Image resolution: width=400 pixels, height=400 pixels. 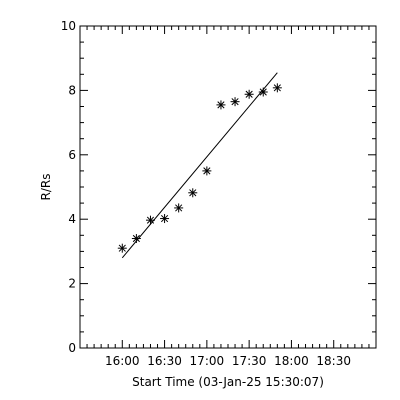 I want to click on y-tick-label: 6, so click(x=72, y=155).